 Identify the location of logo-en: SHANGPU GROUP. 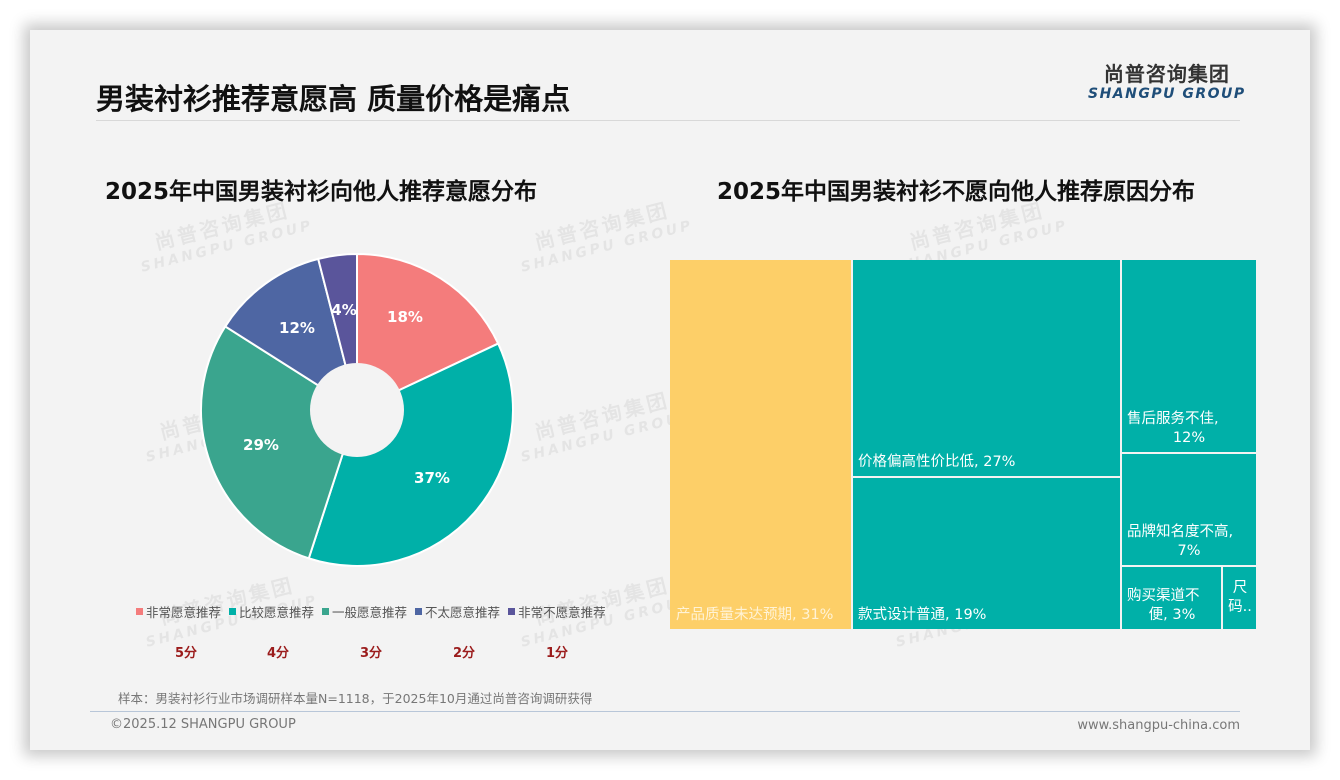
(1167, 94).